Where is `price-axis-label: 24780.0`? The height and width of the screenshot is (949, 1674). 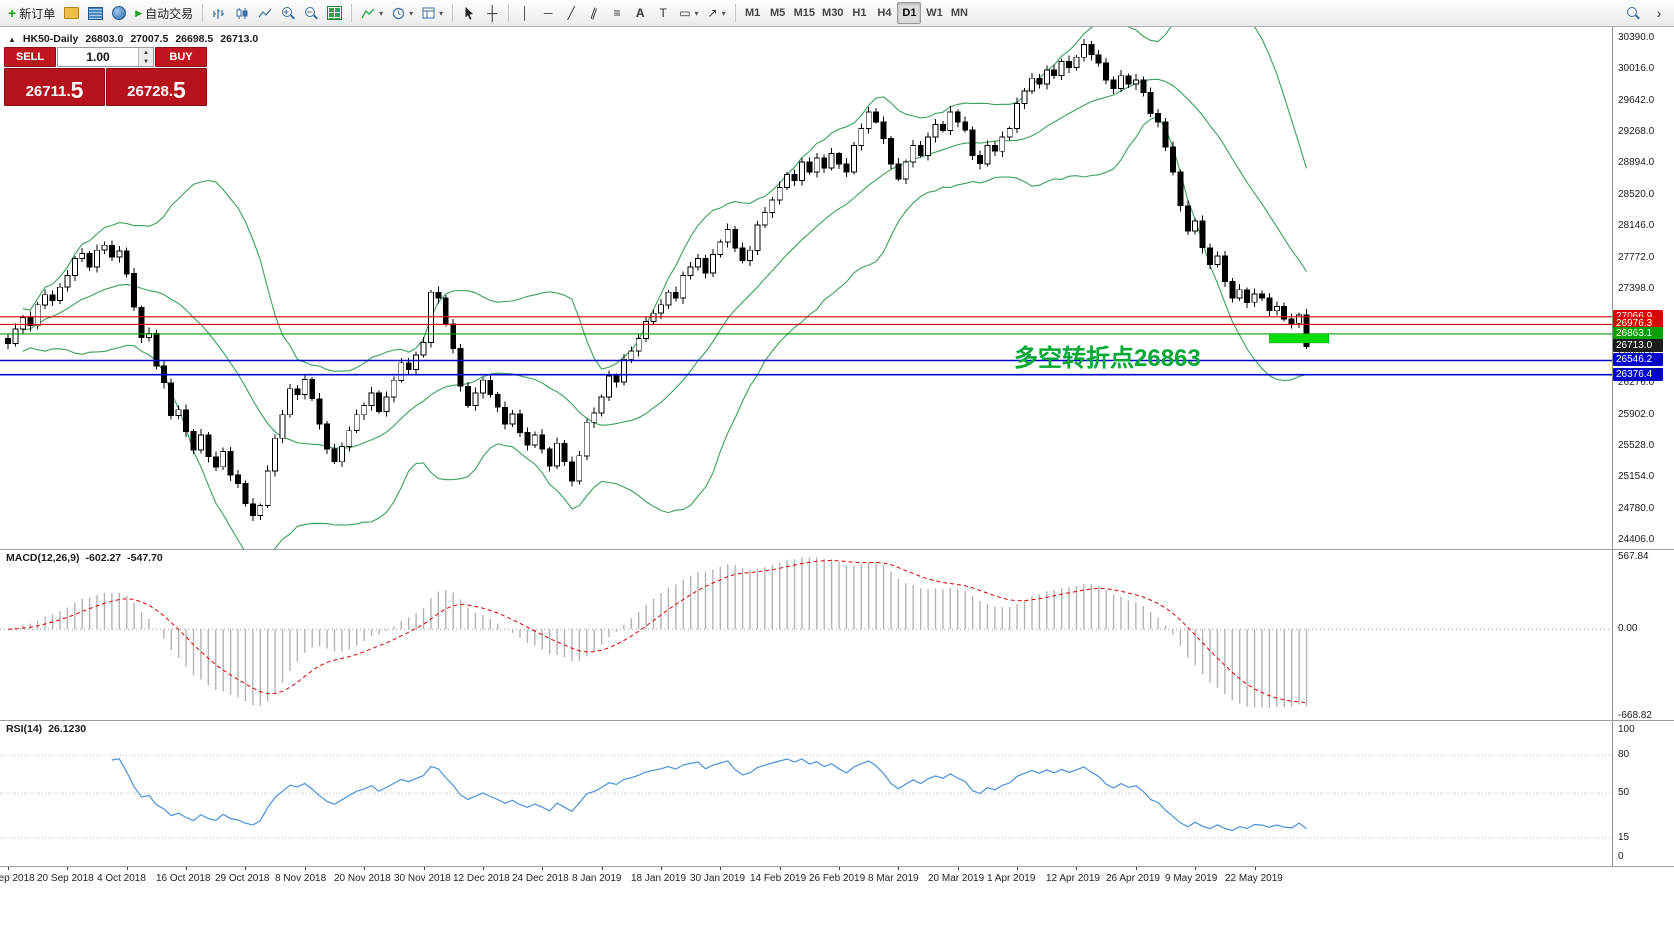
price-axis-label: 24780.0 is located at coordinates (1636, 508).